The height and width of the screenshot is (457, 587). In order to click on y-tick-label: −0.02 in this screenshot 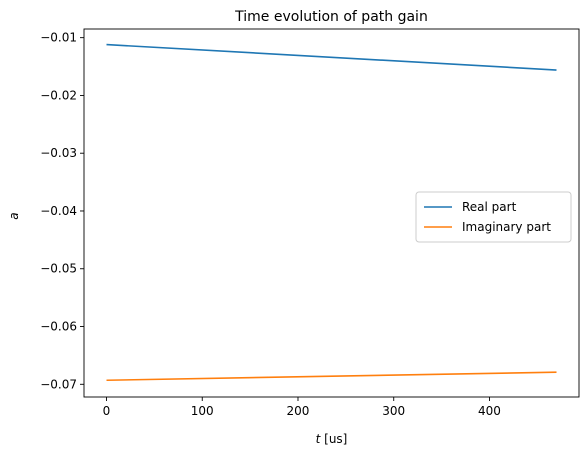, I will do `click(58, 95)`.